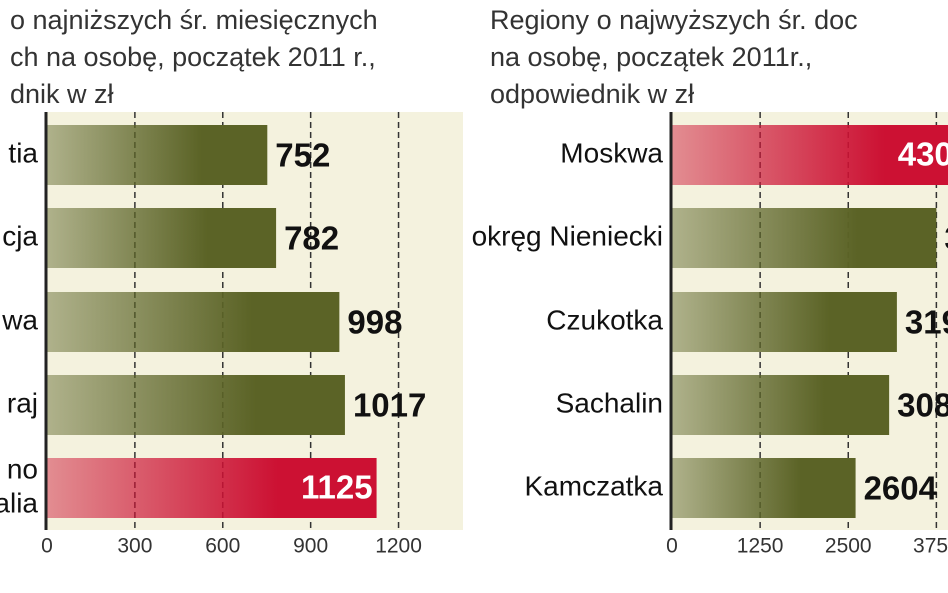 This screenshot has height=593, width=948. Describe the element at coordinates (20, 235) in the screenshot. I see `category-label: cja` at that location.